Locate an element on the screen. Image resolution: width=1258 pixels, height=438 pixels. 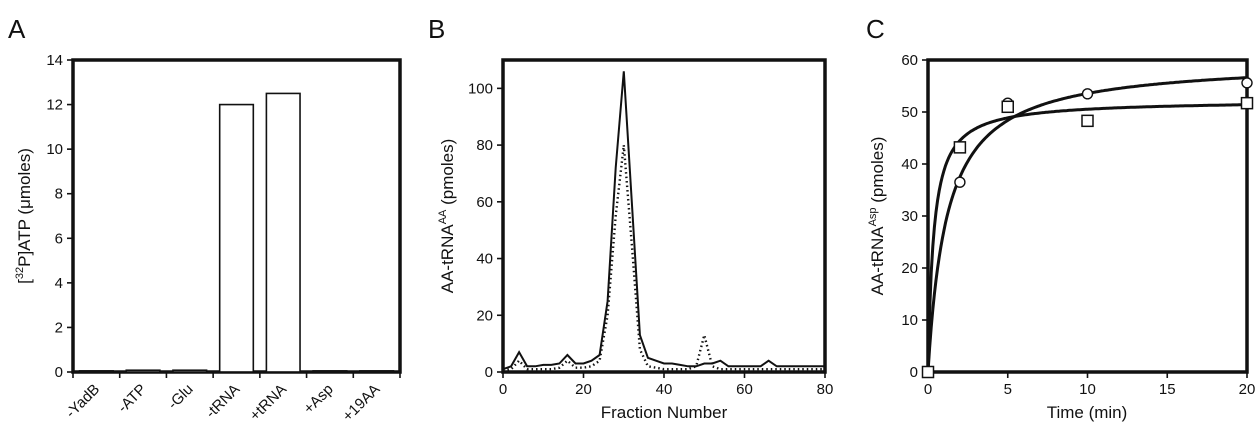
chart-b-x-tick-label: 80 is located at coordinates (825, 389).